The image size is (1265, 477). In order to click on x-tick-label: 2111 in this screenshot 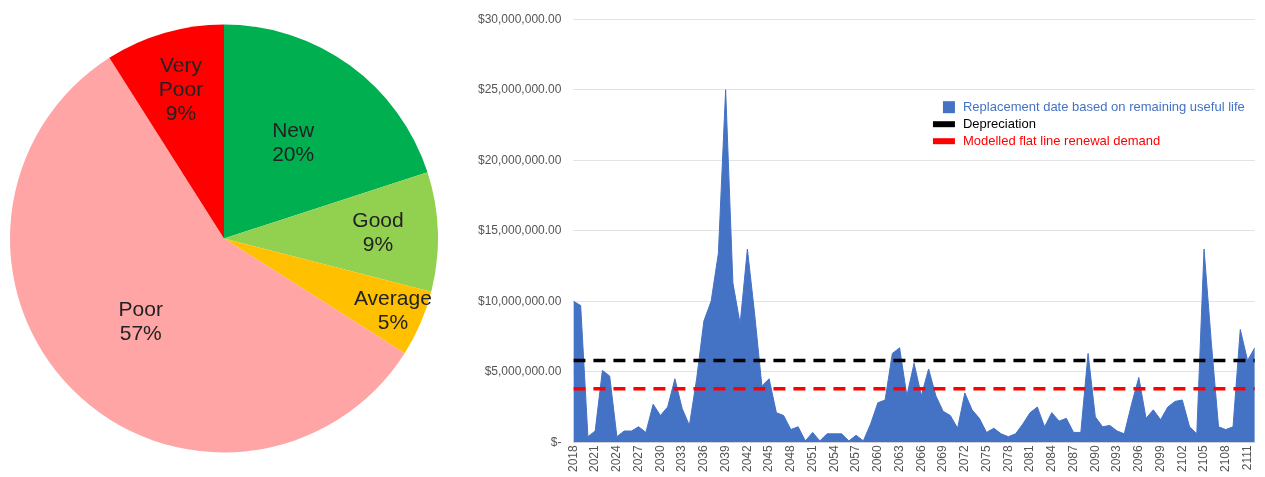, I will do `click(1246, 457)`.